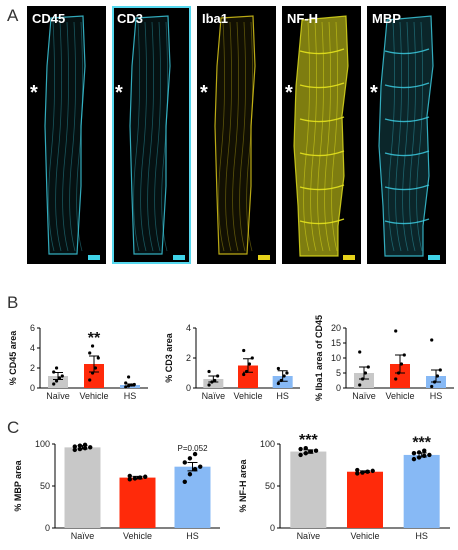 The width and height of the screenshot is (458, 550). I want to click on y-tick-label: 20, so click(336, 328).